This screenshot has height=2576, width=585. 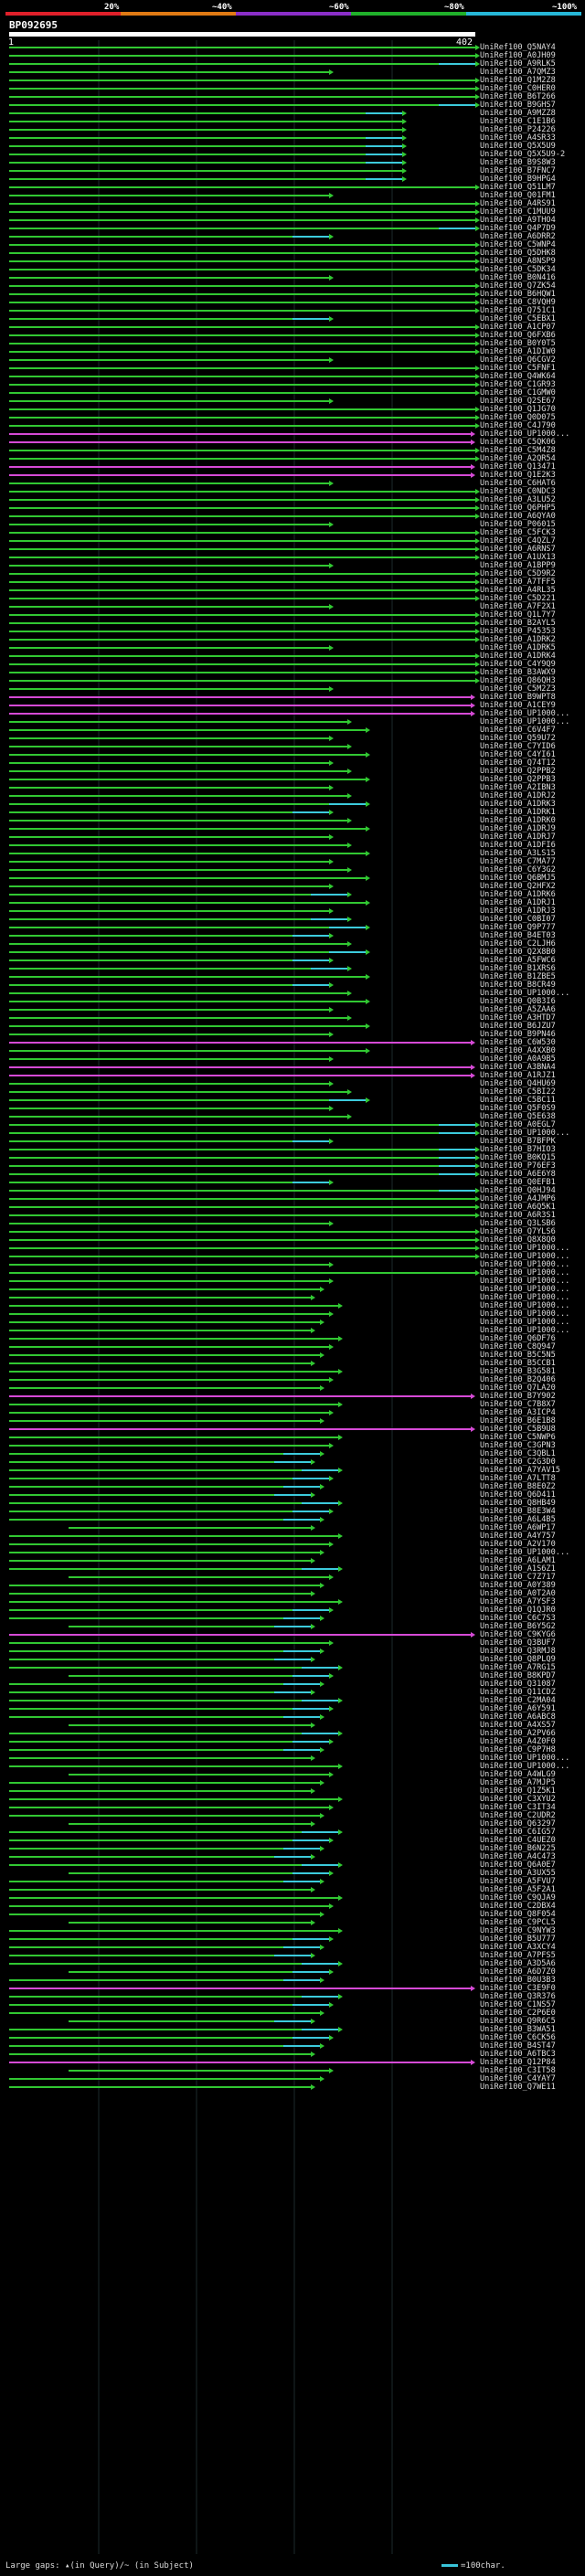 I want to click on hit-label: UniRef100_A3LU52, so click(x=518, y=499).